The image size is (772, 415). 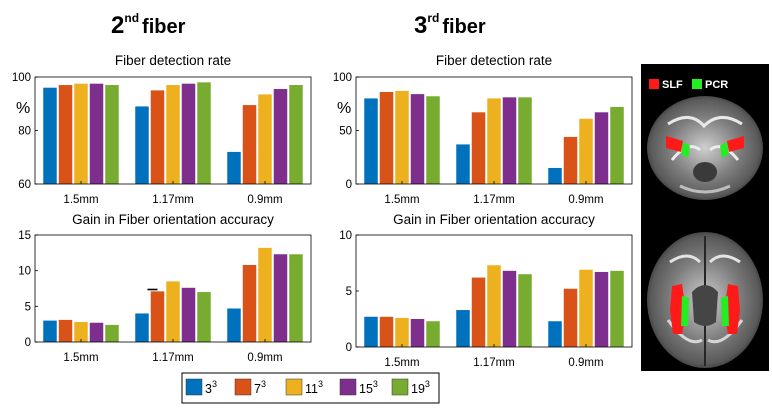 I want to click on legend-label: 193, so click(x=420, y=387).